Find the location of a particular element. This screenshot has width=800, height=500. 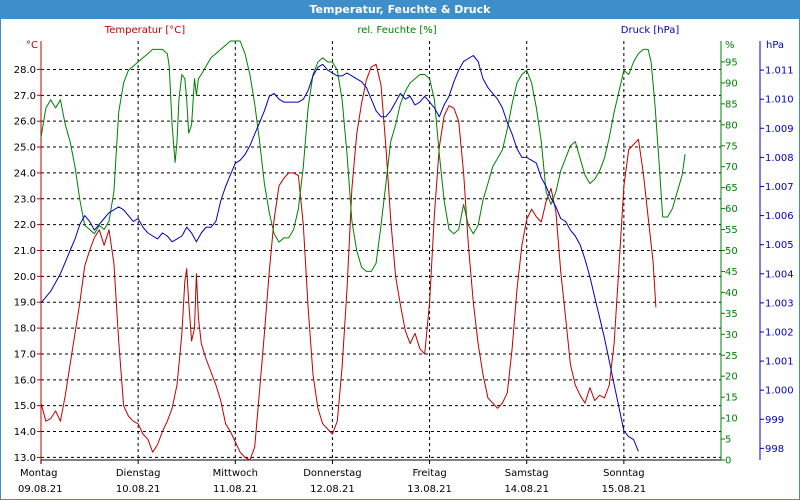

humidity-tick-label: 85 is located at coordinates (731, 104).